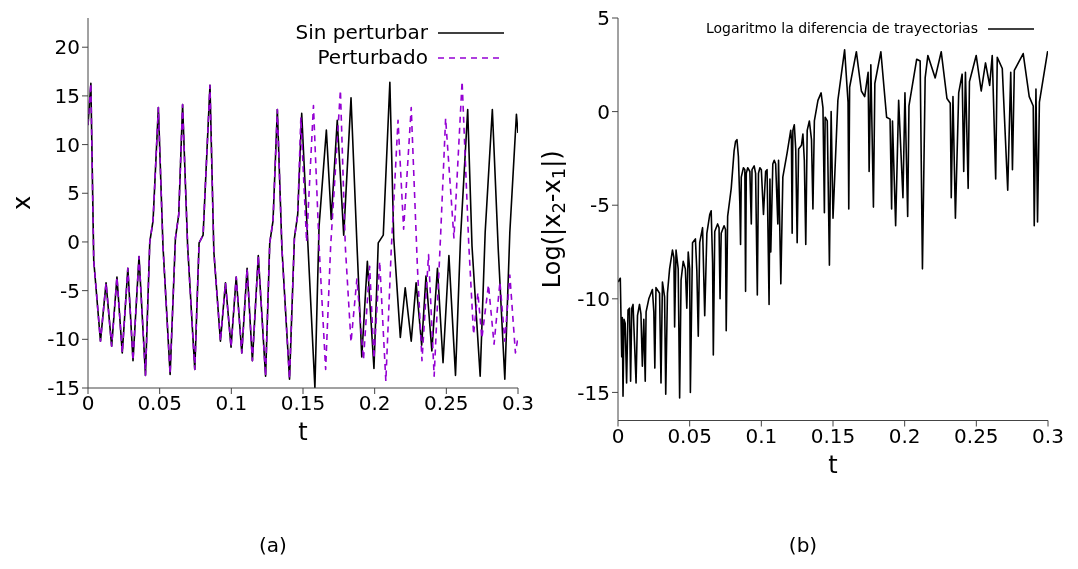  Describe the element at coordinates (22, 203) in the screenshot. I see `y-axis-title: x` at that location.